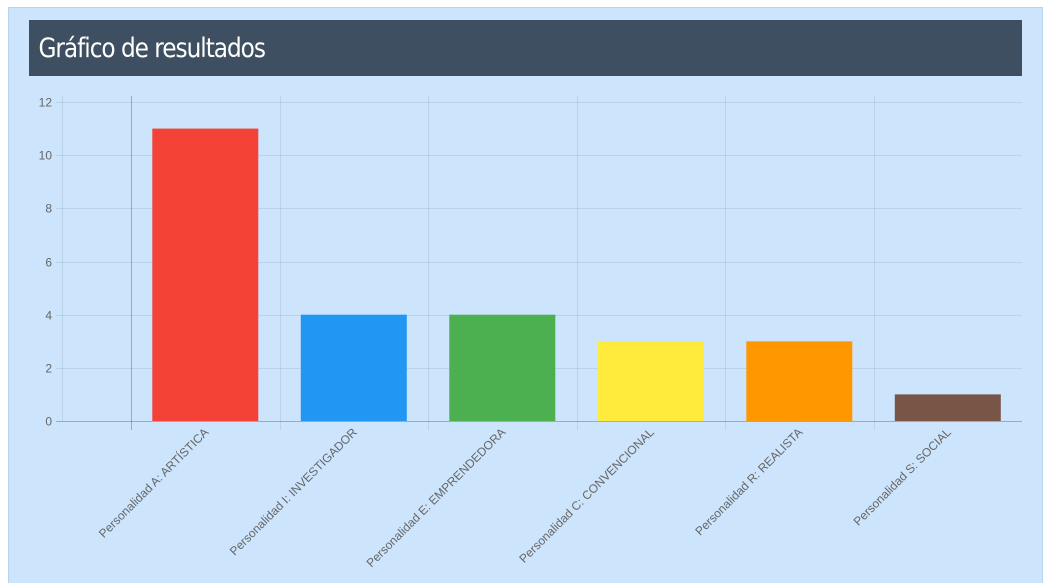 This screenshot has height=583, width=1053. Describe the element at coordinates (903, 477) in the screenshot. I see `x-tick-label: Personalidad S: SOCIAL` at that location.